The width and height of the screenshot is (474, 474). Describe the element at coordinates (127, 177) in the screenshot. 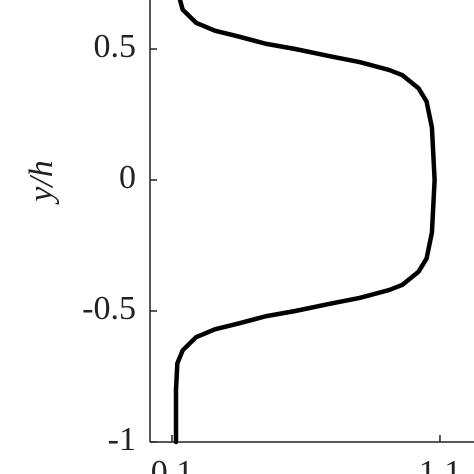

I see `y-tick-label: 0` at that location.